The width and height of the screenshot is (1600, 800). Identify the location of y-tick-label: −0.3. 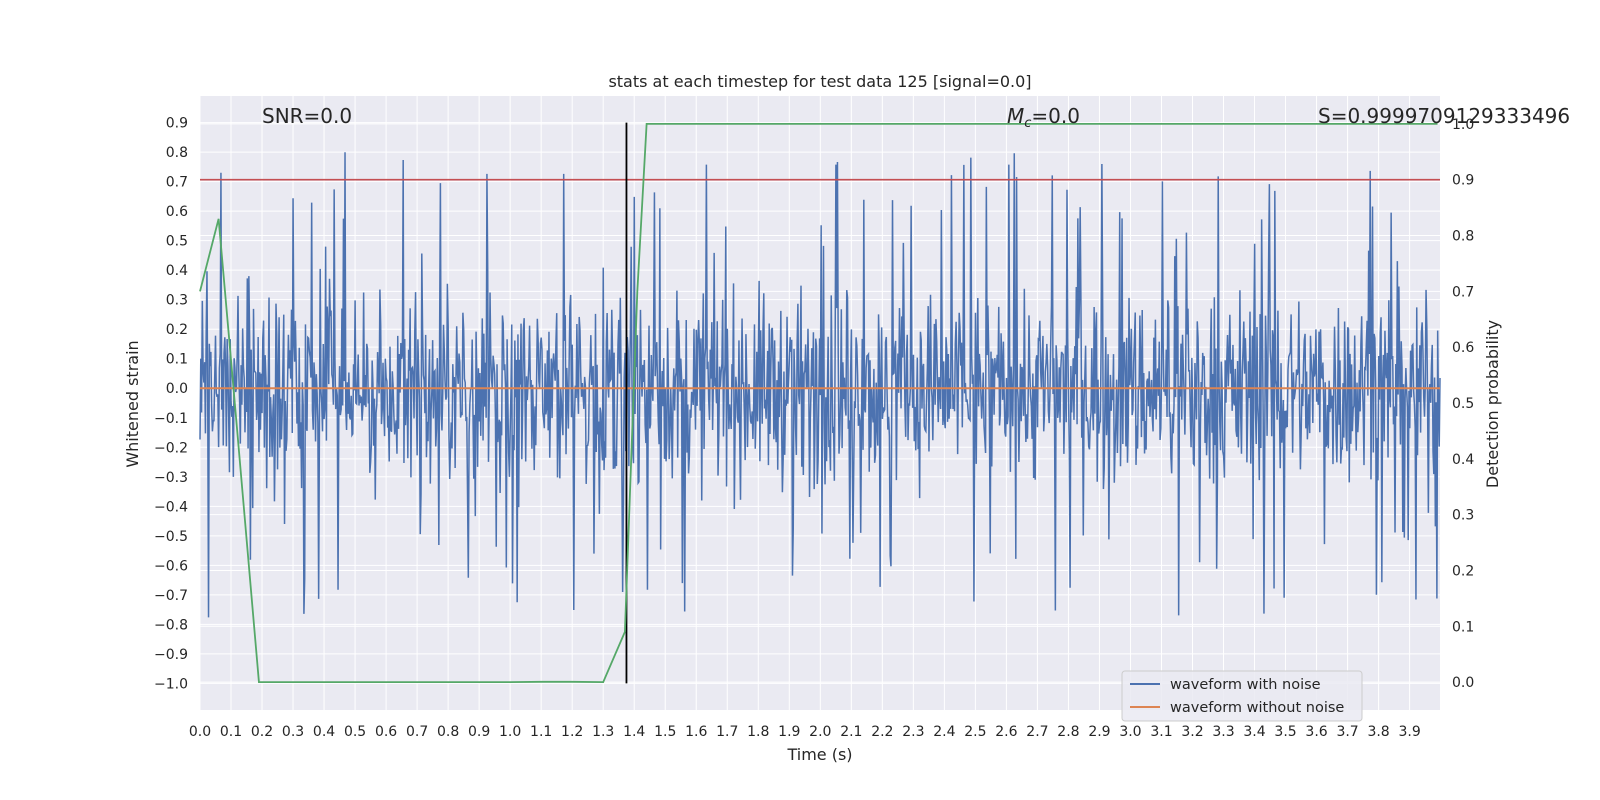
(171, 478).